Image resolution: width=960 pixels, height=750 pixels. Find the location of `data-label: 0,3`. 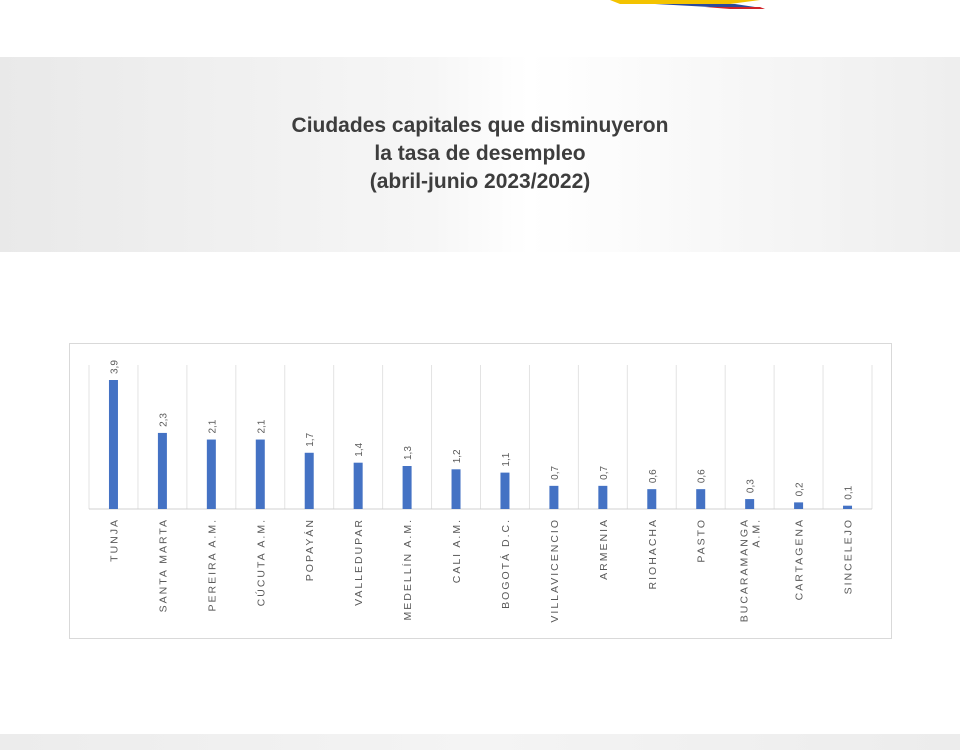

data-label: 0,3 is located at coordinates (751, 486).